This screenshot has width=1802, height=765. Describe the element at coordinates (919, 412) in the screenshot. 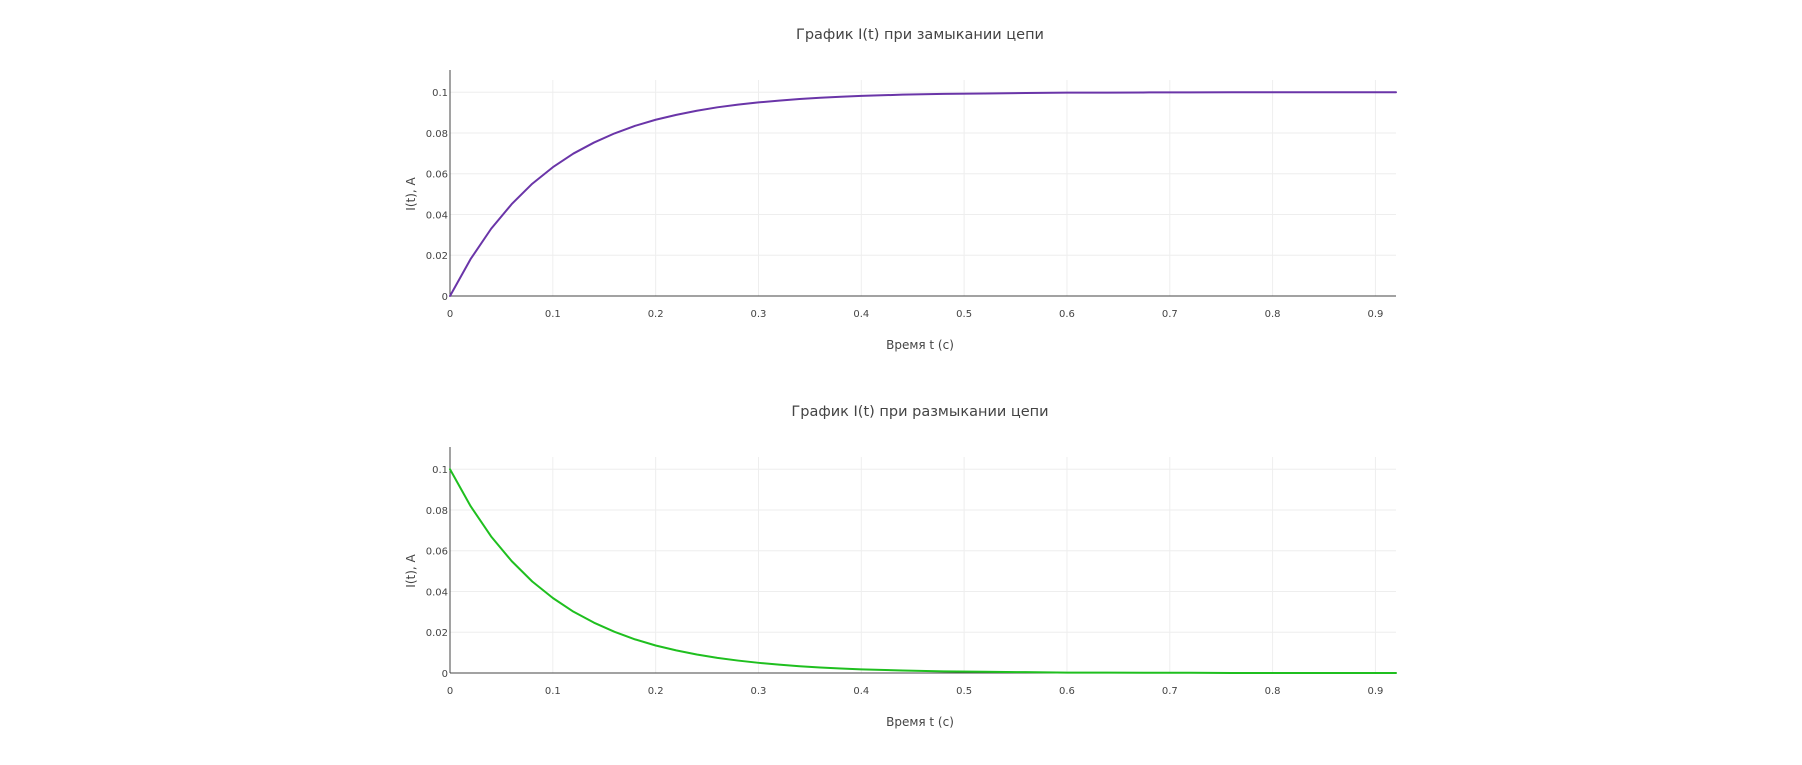

I see `chart-title: График I(t) при размыкании цепи` at that location.